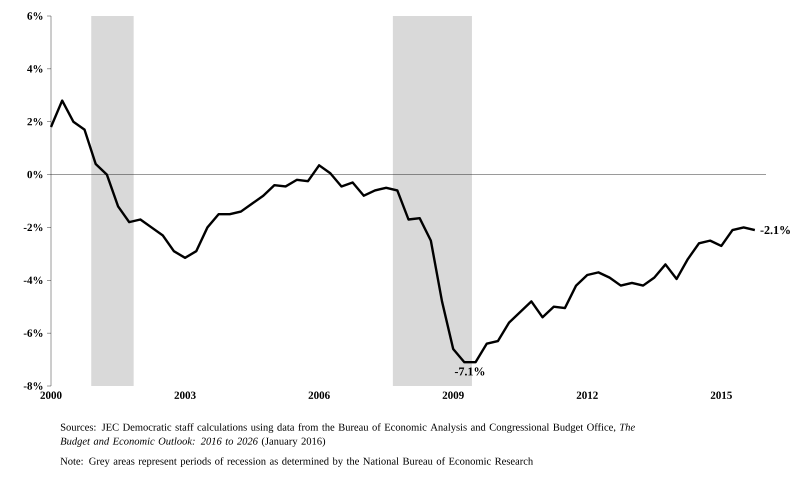 This screenshot has height=483, width=809. Describe the element at coordinates (297, 462) in the screenshot. I see `text: Note: Grey areas represent periods of recession as determined by the National Bureau of Economic Research` at that location.